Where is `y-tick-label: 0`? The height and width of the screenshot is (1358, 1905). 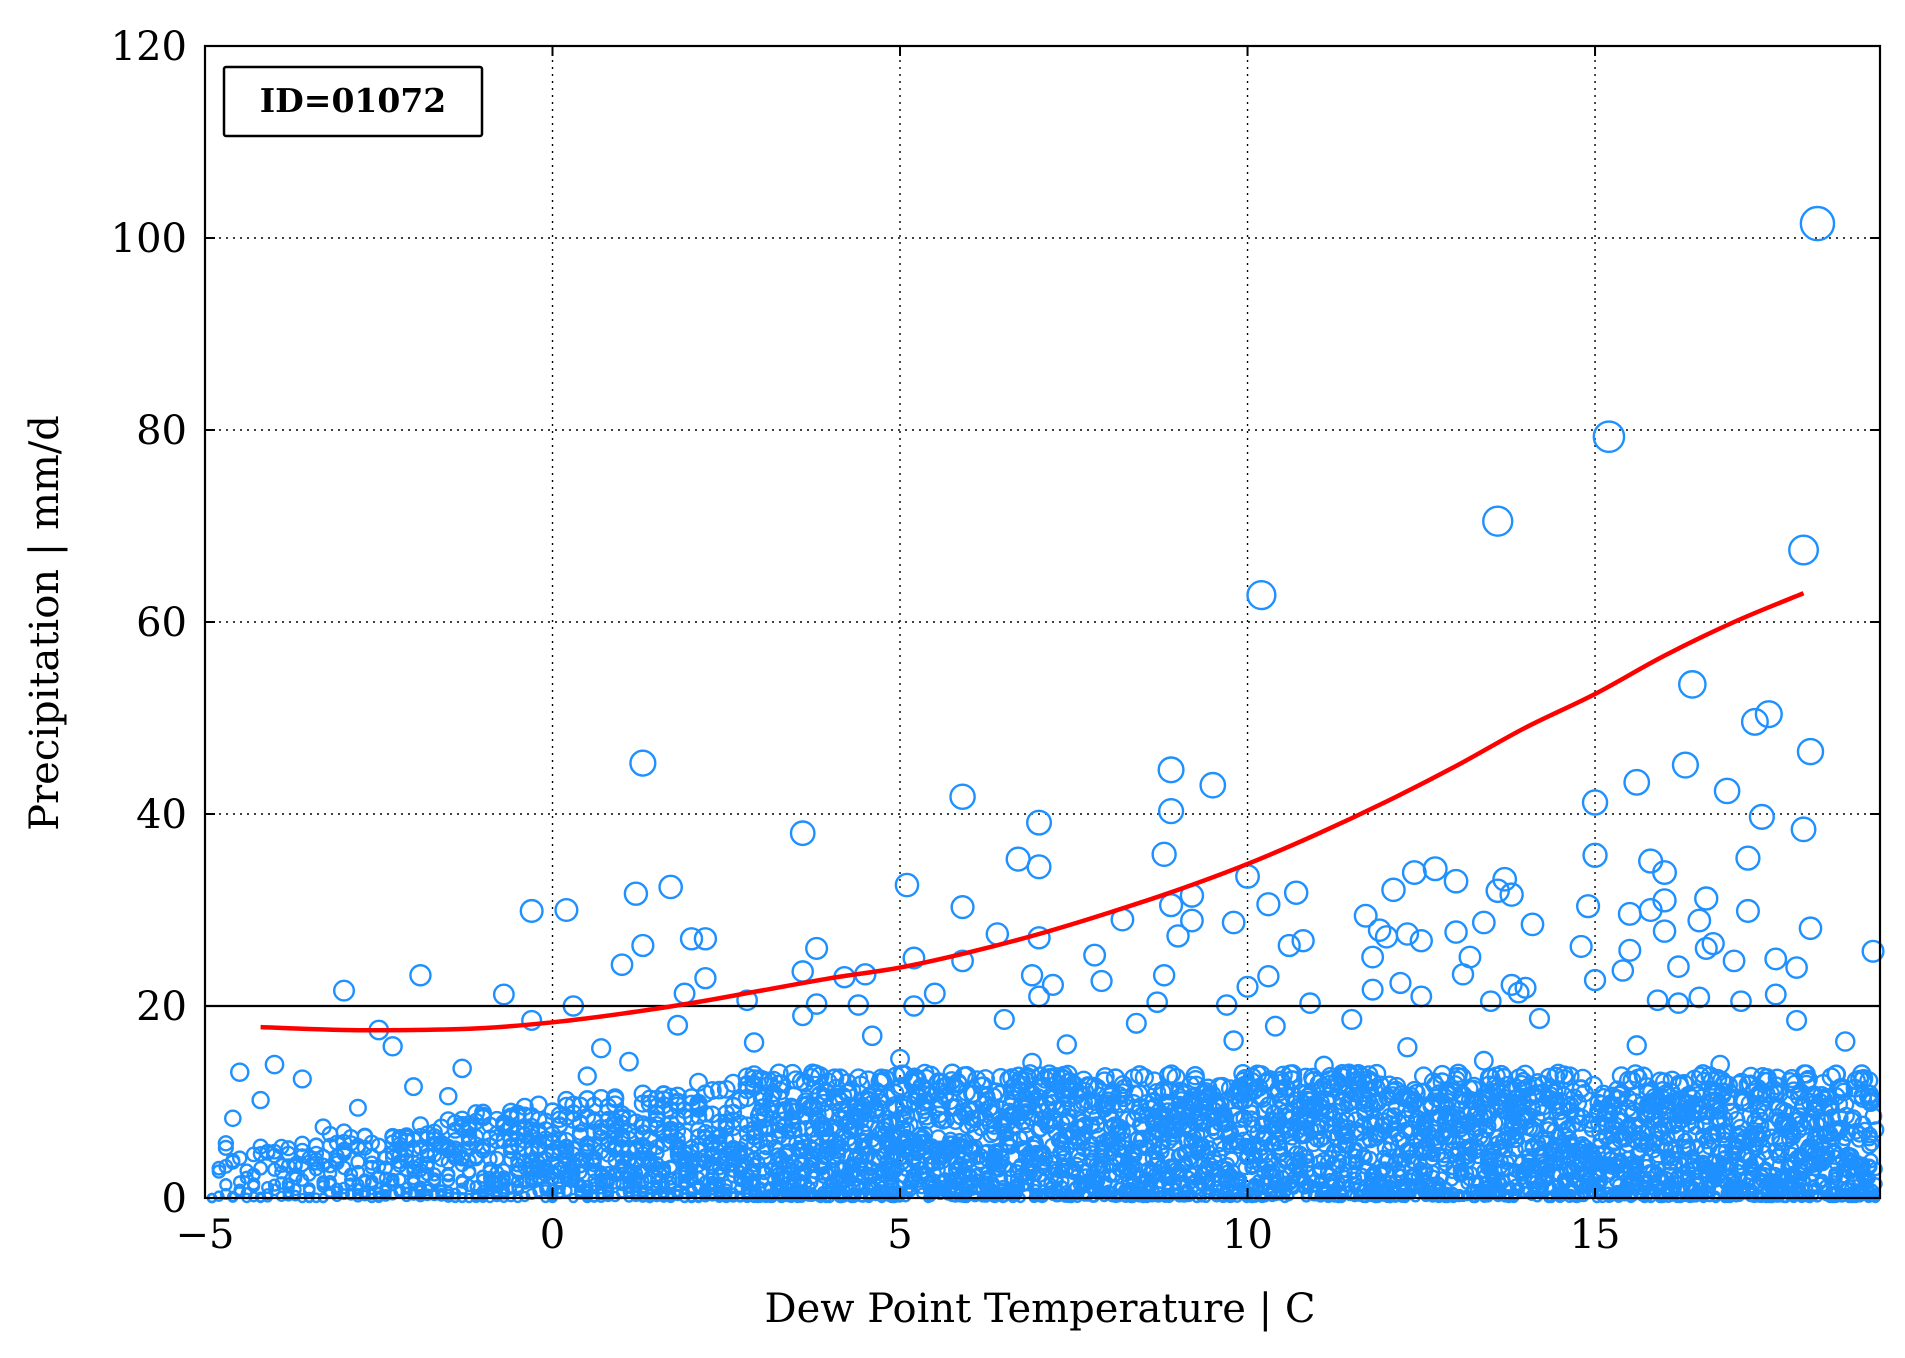 y-tick-label: 0 is located at coordinates (174, 1199).